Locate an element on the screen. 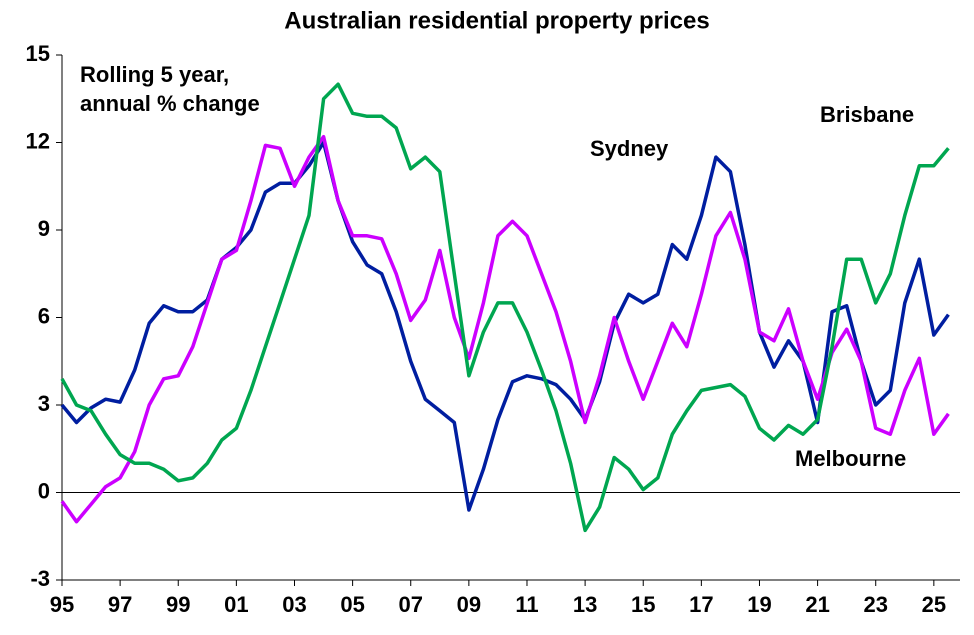 The width and height of the screenshot is (974, 635). y-tick-label: 3 is located at coordinates (44, 403).